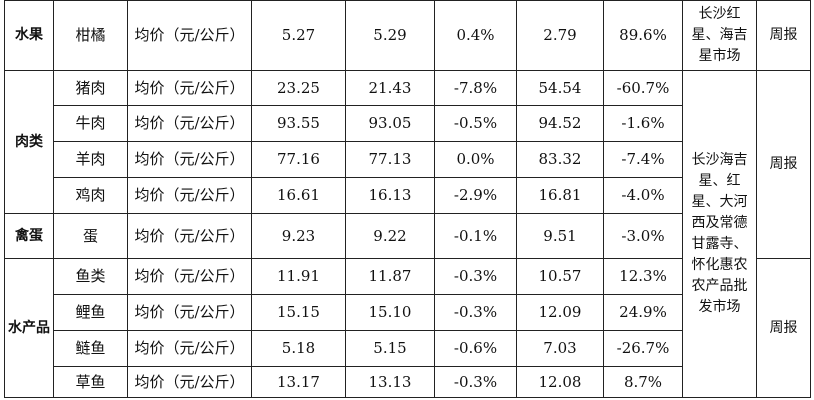  Describe the element at coordinates (560, 123) in the screenshot. I see `value-cell: 94.52` at that location.